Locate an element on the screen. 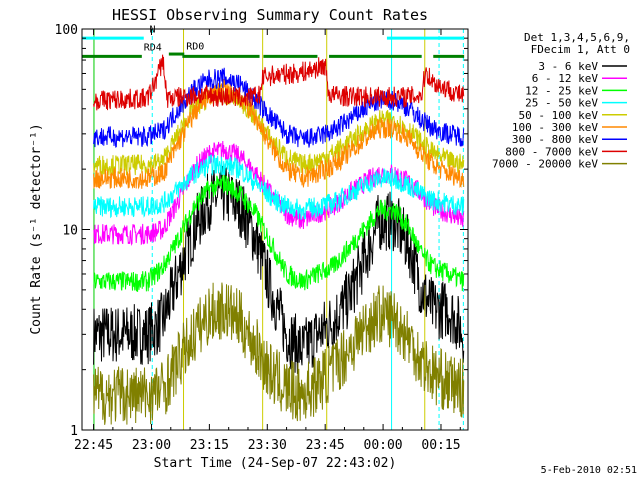  x-tick-label-0: 22:45 is located at coordinates (93, 445).